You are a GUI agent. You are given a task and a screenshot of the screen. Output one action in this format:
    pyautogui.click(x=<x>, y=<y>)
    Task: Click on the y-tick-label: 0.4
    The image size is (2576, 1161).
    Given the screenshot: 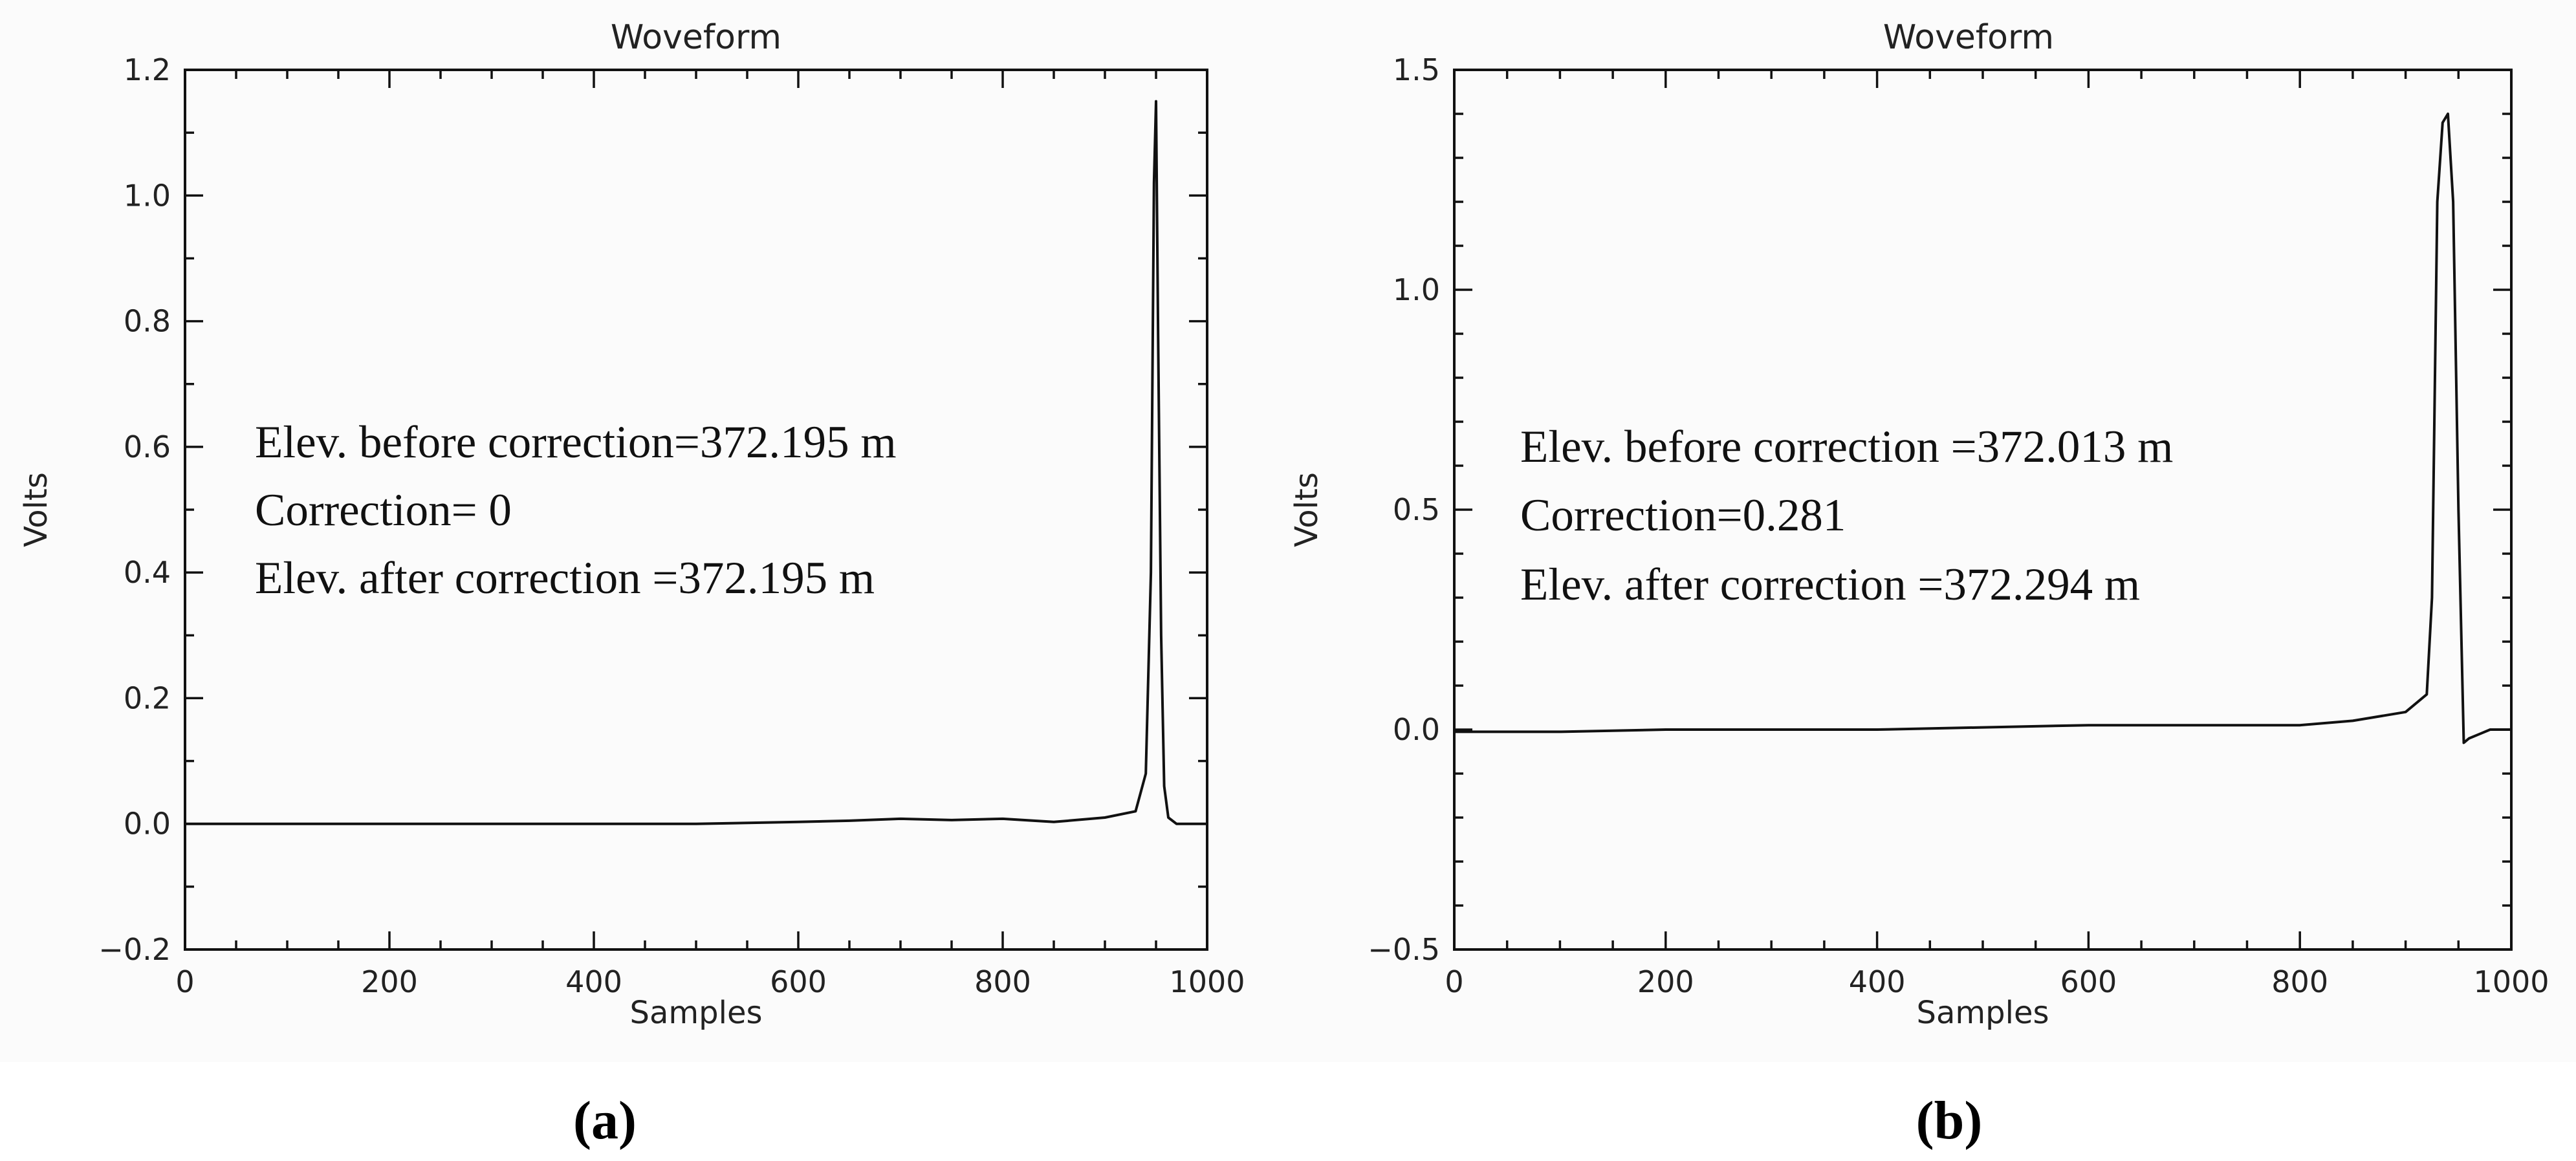 What is the action you would take?
    pyautogui.click(x=147, y=572)
    